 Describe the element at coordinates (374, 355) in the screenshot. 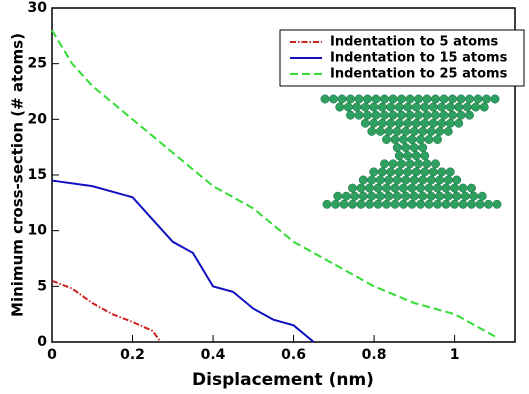

I see `x-tick-label: 0.8` at that location.